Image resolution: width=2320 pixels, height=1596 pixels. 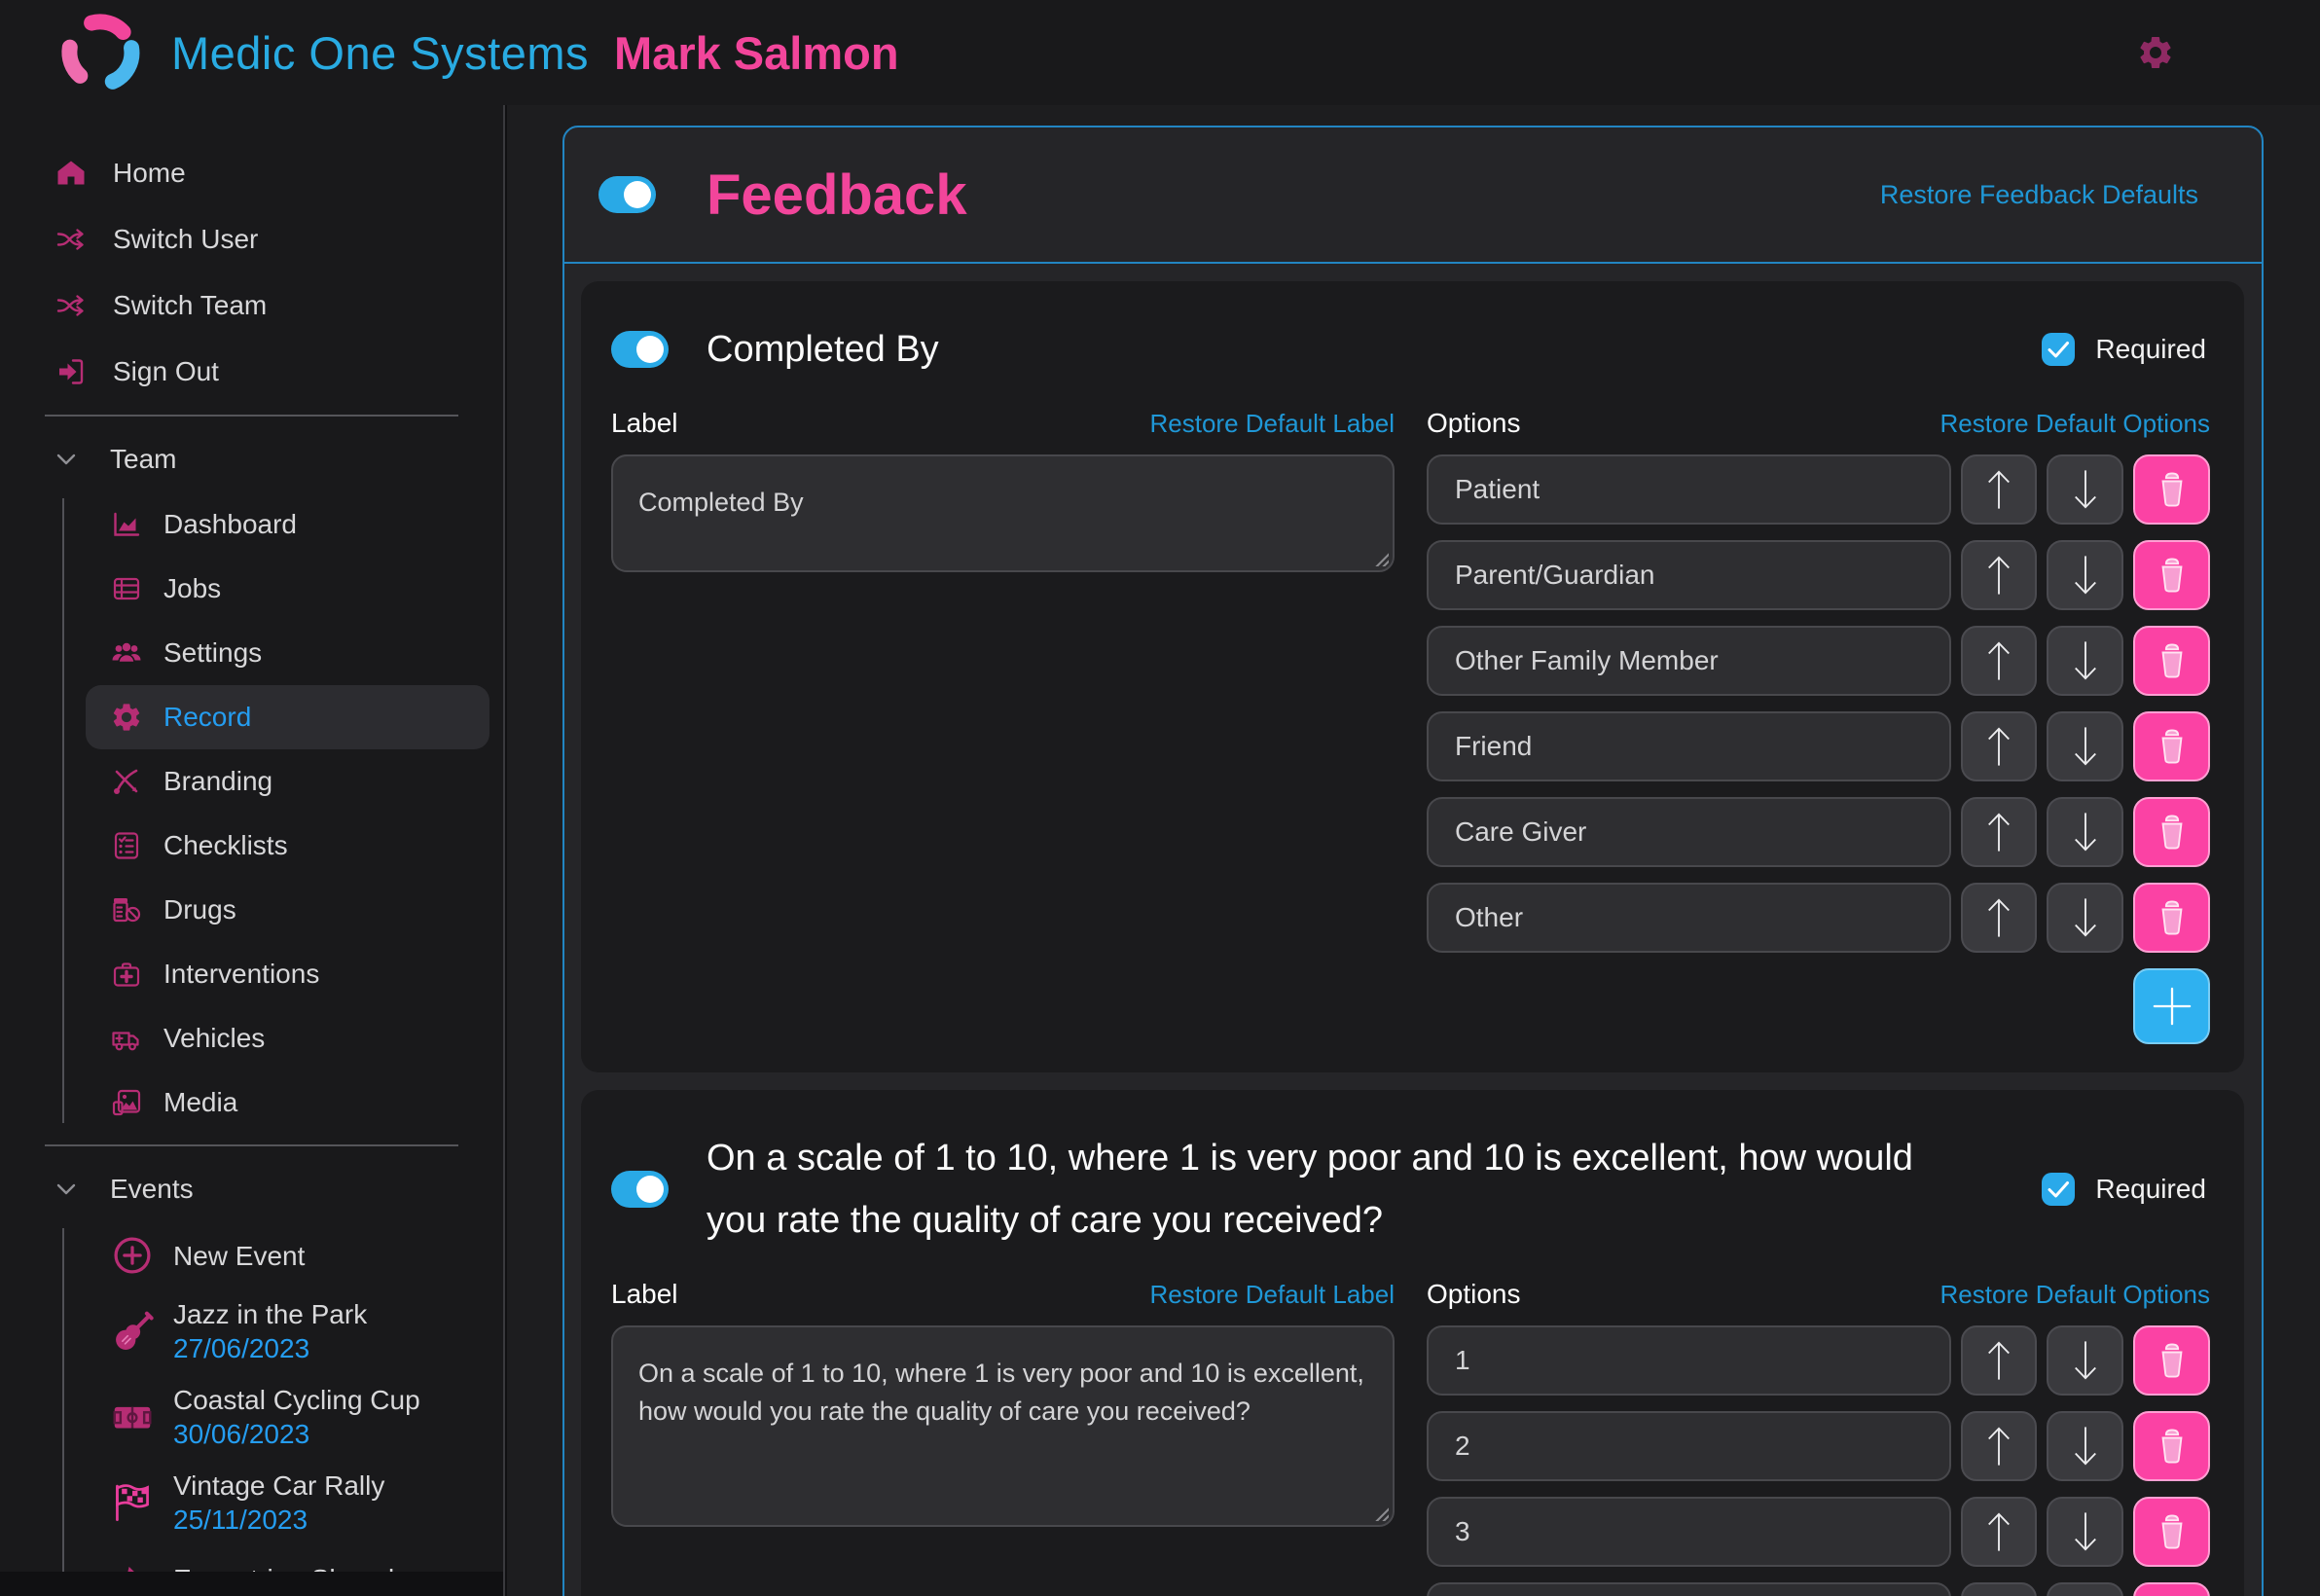 I want to click on sidebar-group-events: Events, so click(x=251, y=1189).